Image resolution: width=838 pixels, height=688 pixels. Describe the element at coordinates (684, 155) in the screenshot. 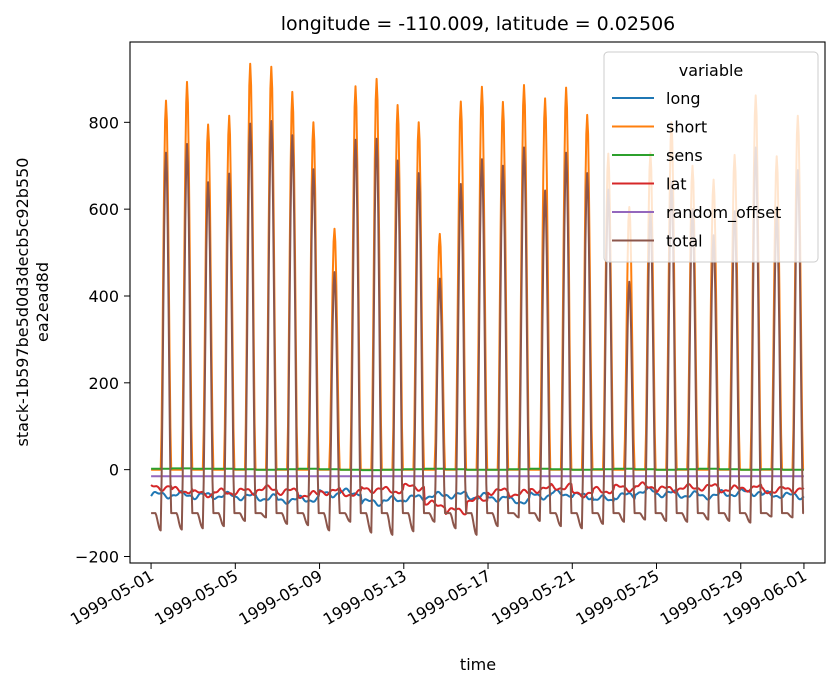

I see `legend-label: sens` at that location.